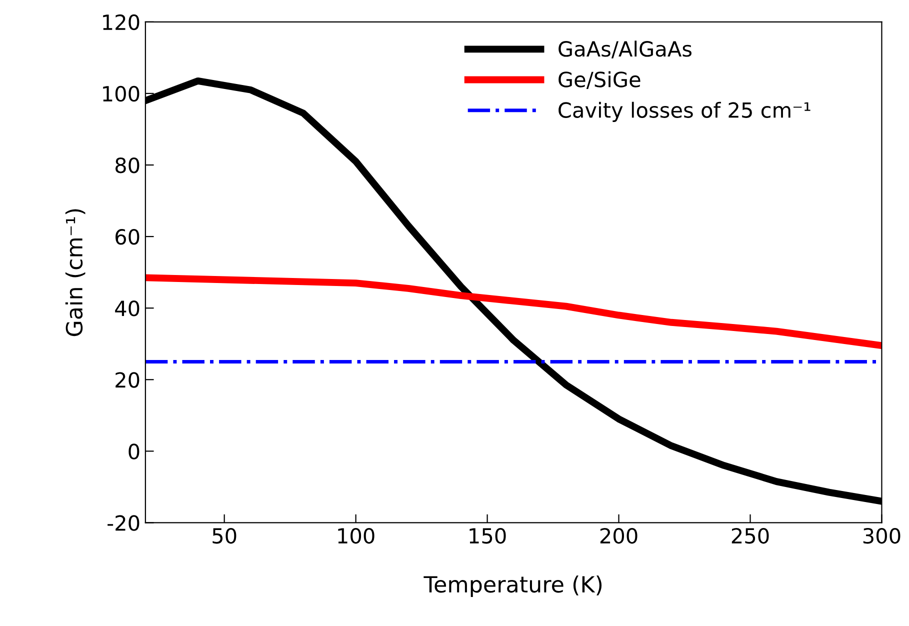 The height and width of the screenshot is (626, 909). I want to click on y-tick-label: 100, so click(121, 94).